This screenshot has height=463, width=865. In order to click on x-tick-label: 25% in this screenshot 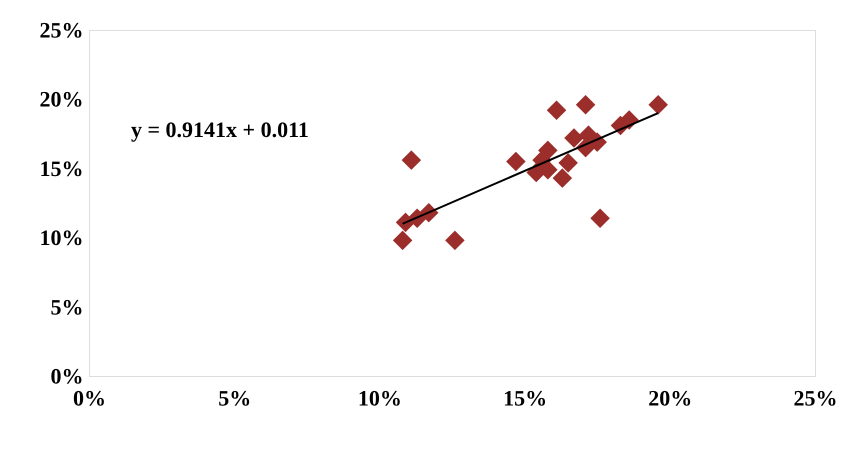, I will do `click(816, 398)`.